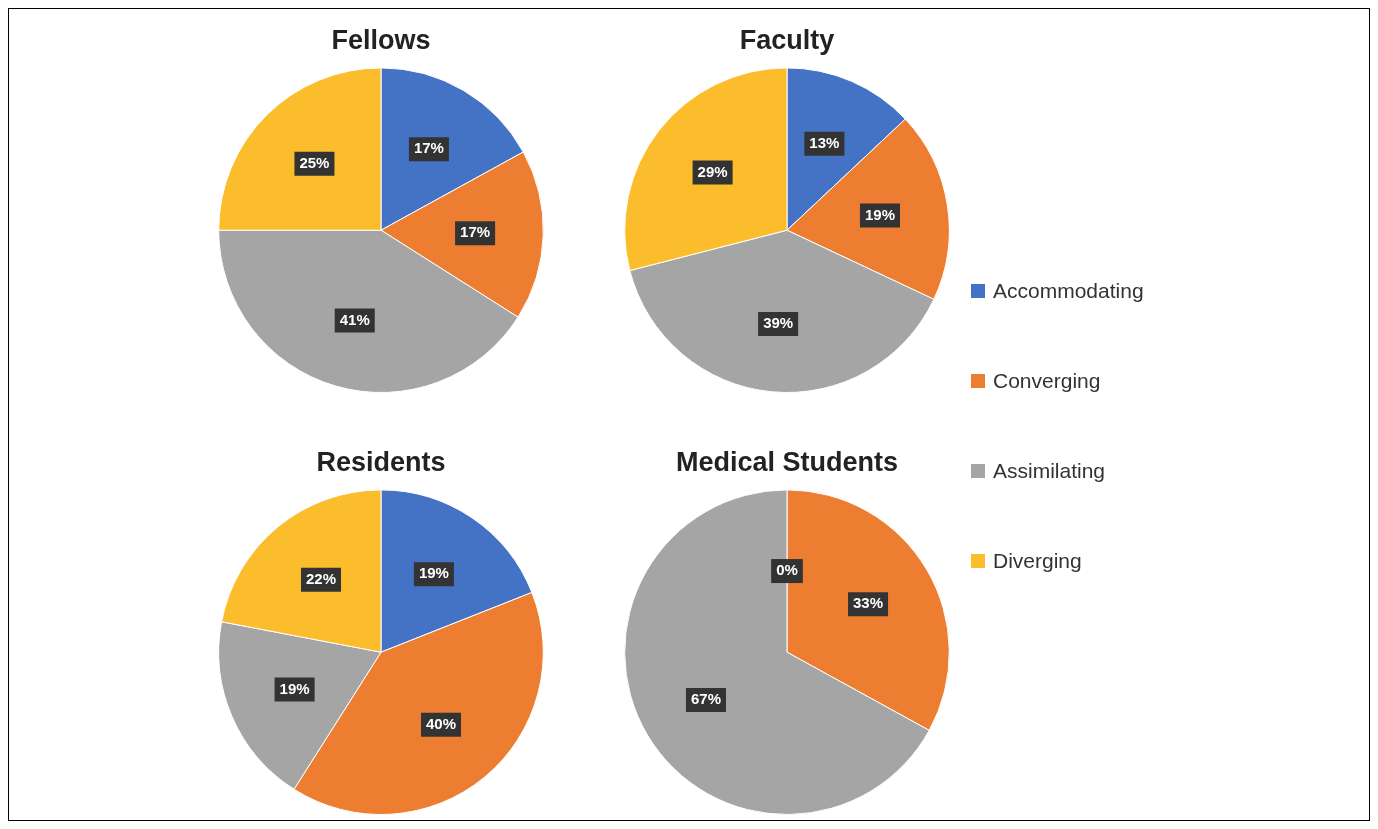  What do you see at coordinates (321, 578) in the screenshot?
I see `data-label: 22%` at bounding box center [321, 578].